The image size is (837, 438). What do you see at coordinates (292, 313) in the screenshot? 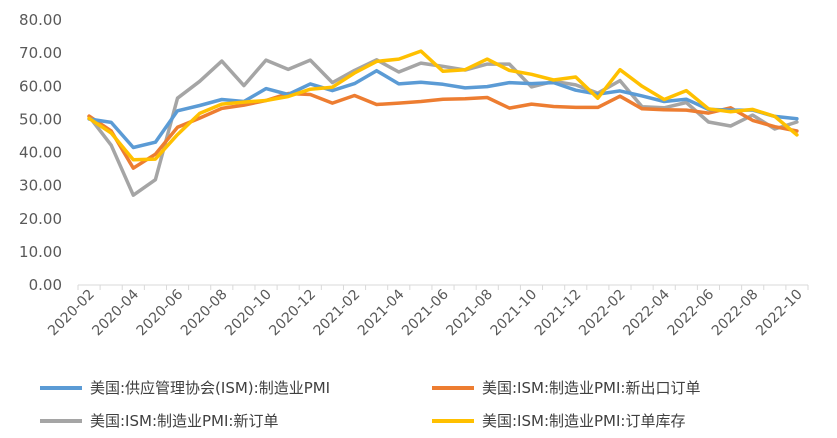
I see `x-tick-label: 2020-12` at bounding box center [292, 313].